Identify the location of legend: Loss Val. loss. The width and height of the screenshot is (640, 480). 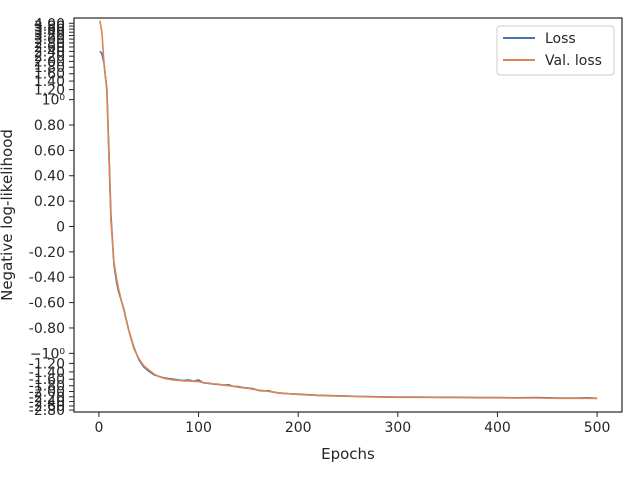
(555, 50).